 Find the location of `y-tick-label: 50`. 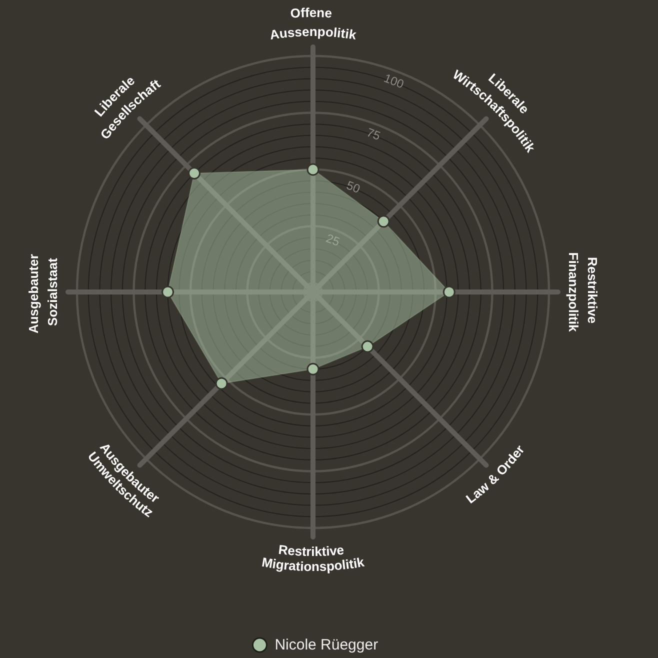

y-tick-label: 50 is located at coordinates (353, 187).